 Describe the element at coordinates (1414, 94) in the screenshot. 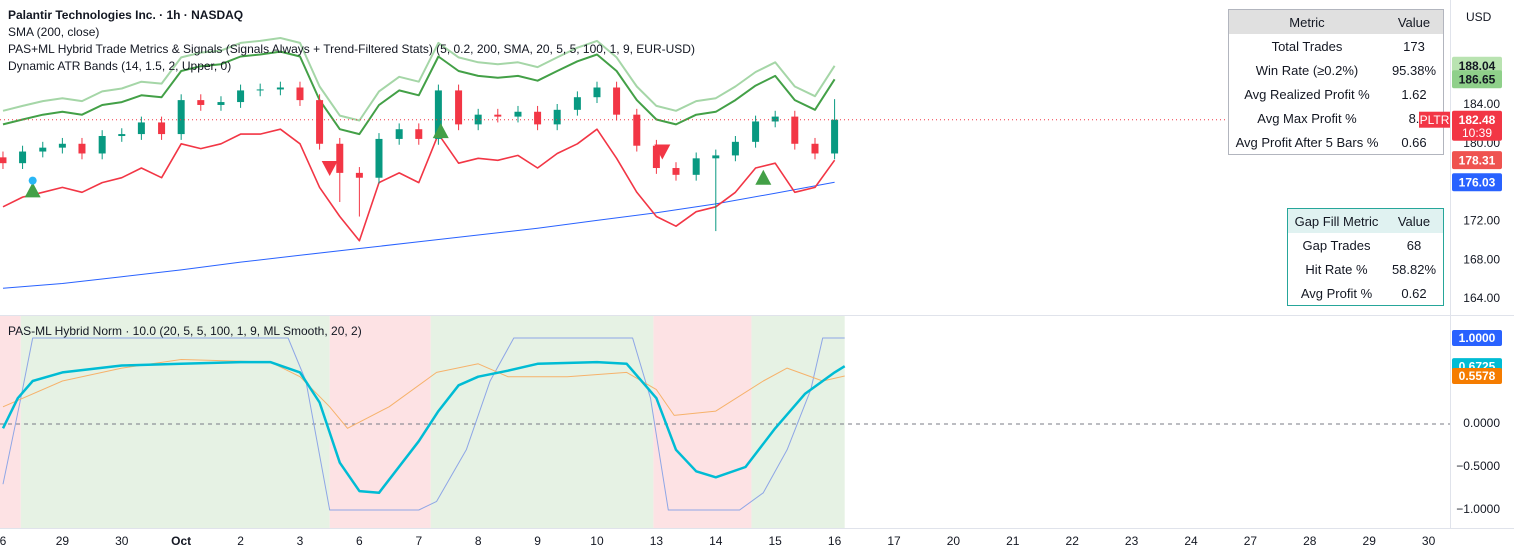

I see `table-cell: 1.62` at that location.